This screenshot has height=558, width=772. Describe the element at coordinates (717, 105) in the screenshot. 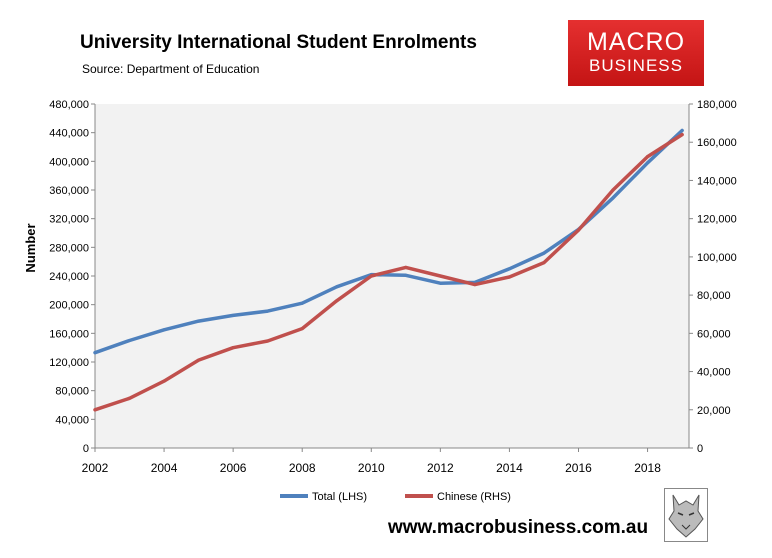

I see `right-tick-label: 180,000` at that location.